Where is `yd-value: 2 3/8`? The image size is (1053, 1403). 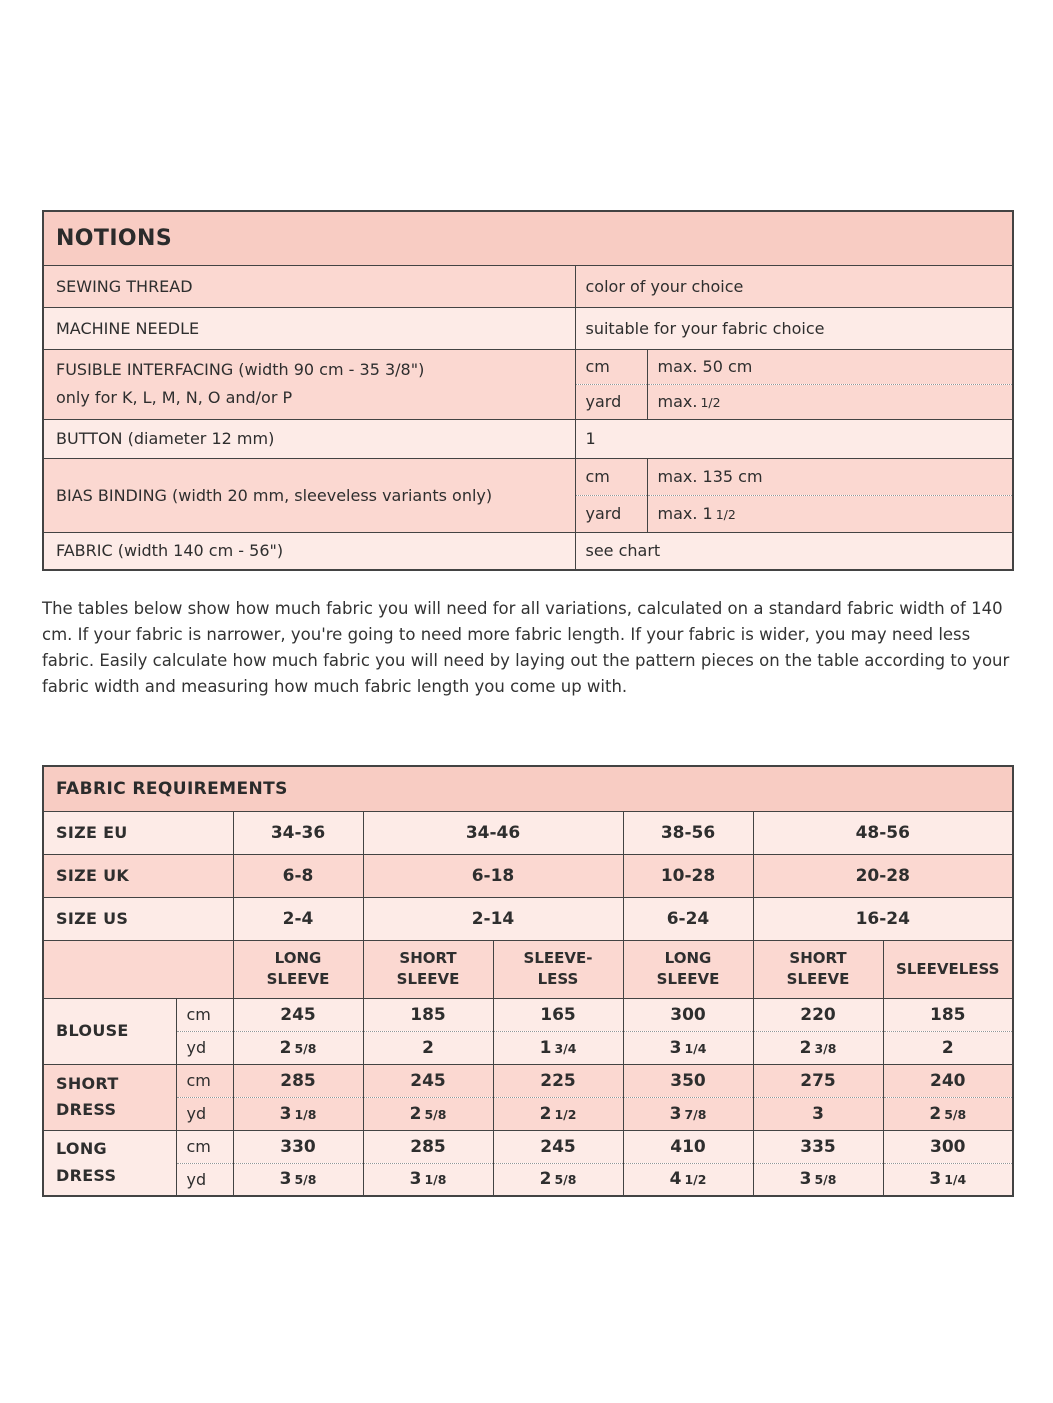 yd-value: 2 3/8 is located at coordinates (818, 1047).